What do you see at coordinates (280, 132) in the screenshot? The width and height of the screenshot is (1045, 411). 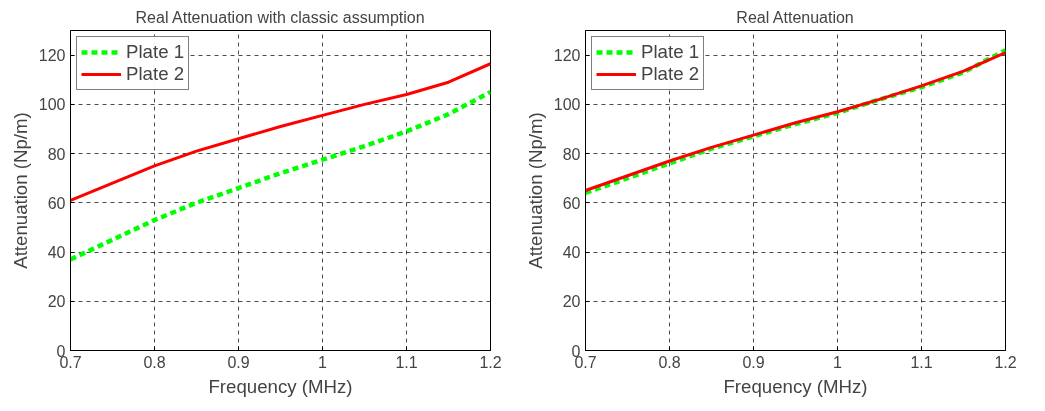 I see `line-series` at bounding box center [280, 132].